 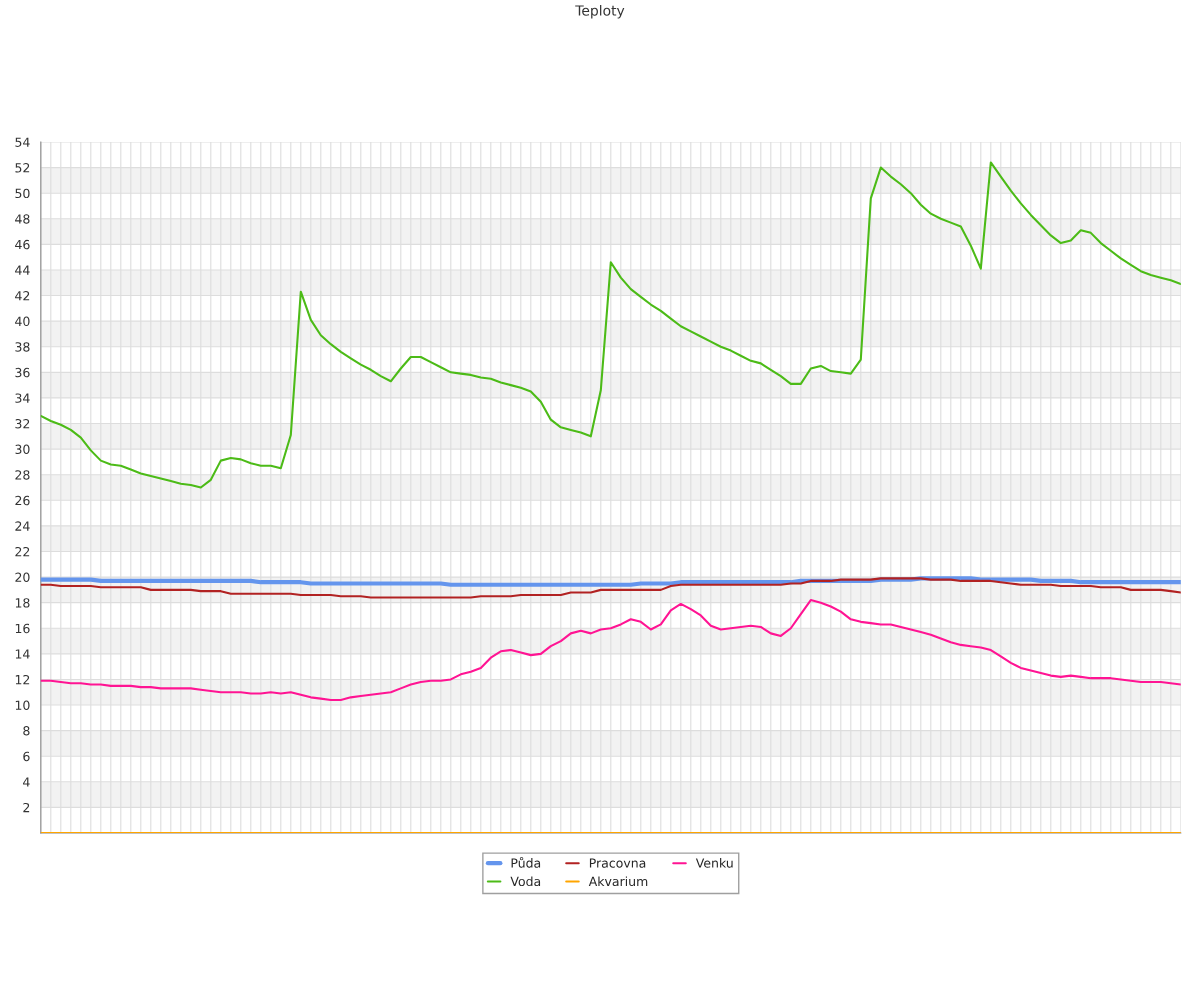 I want to click on y-tick-label: 32, so click(x=22, y=423).